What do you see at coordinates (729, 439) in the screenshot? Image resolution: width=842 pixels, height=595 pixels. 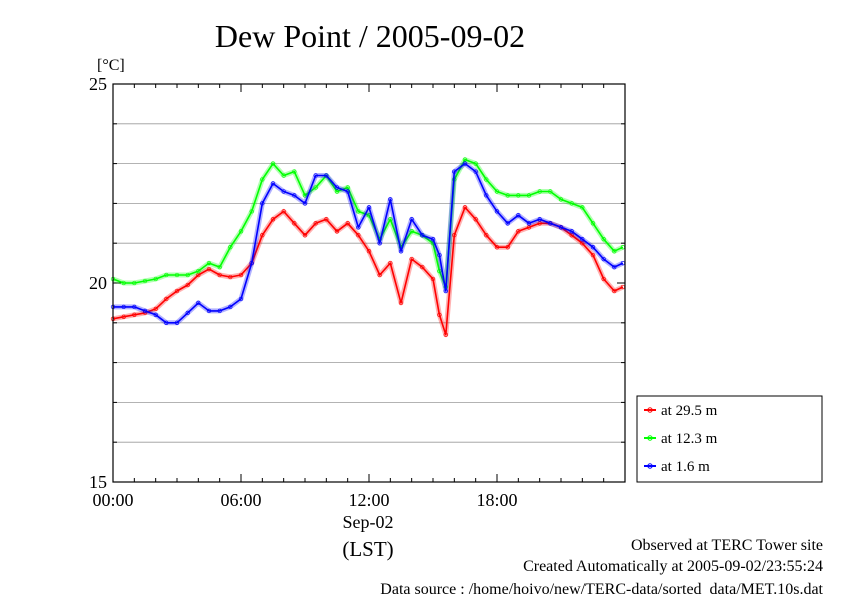 I see `legend-box` at bounding box center [729, 439].